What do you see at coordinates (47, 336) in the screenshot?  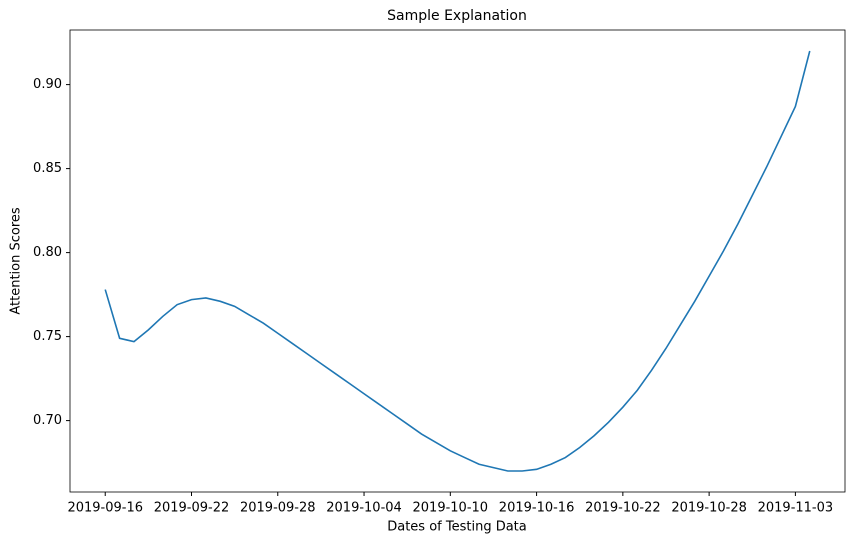 I see `y-tick-label: 0.75` at bounding box center [47, 336].